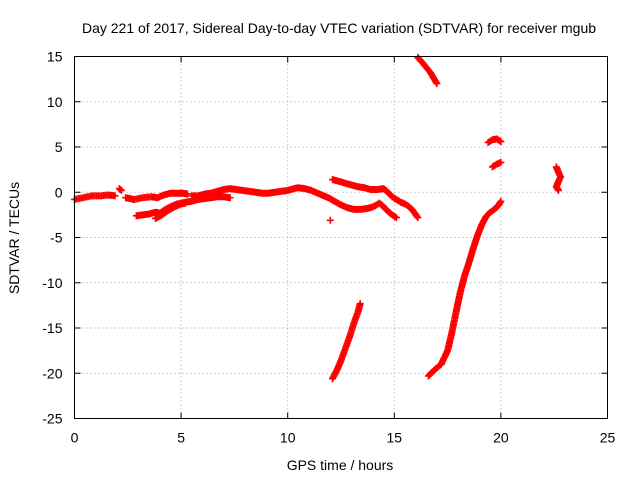 This screenshot has width=640, height=480. I want to click on y-tick-label: 0, so click(59, 192).